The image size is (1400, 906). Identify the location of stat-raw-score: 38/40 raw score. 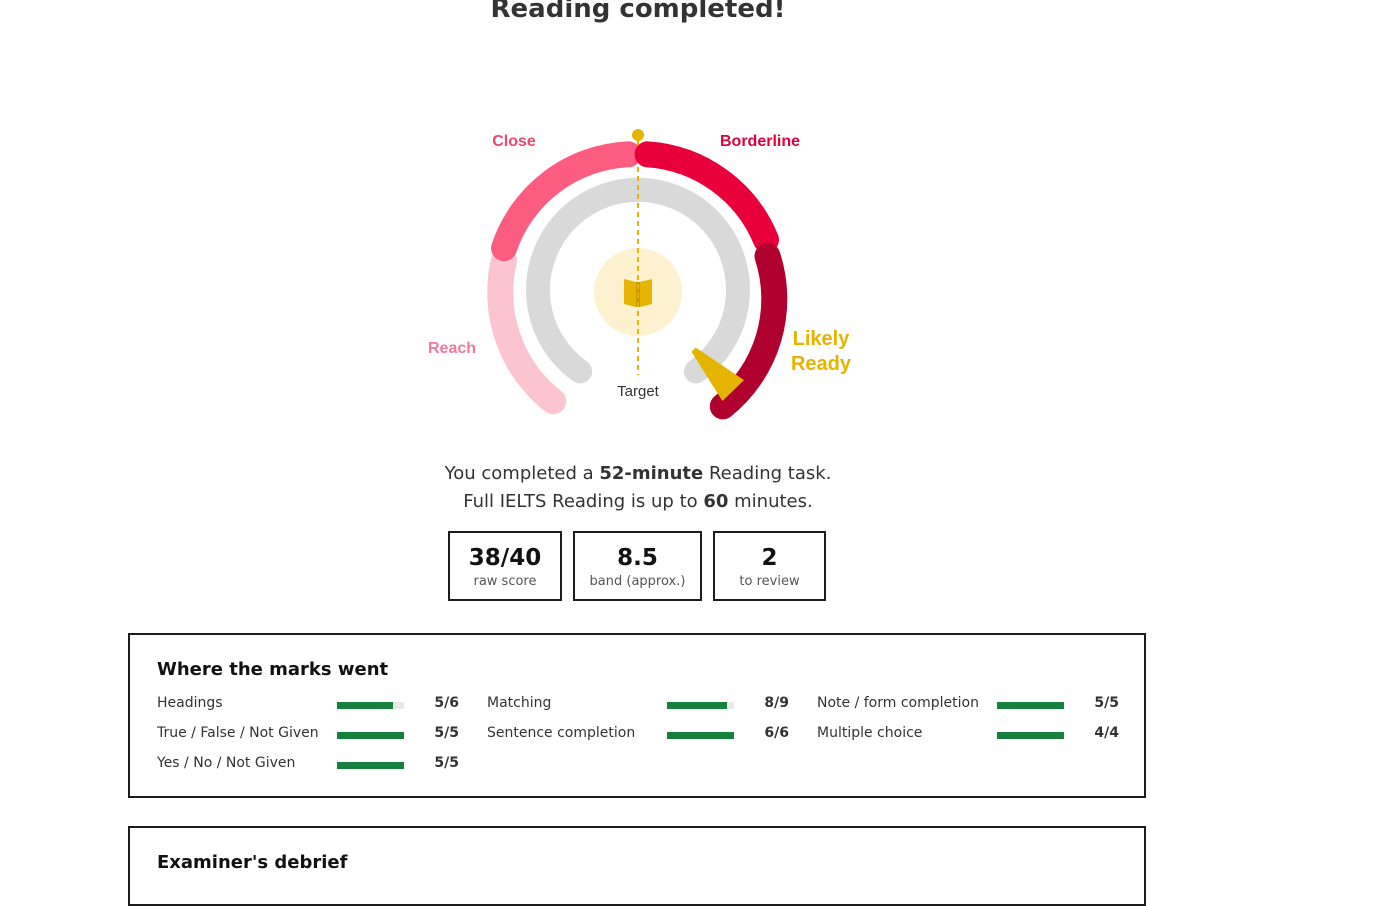
(505, 566).